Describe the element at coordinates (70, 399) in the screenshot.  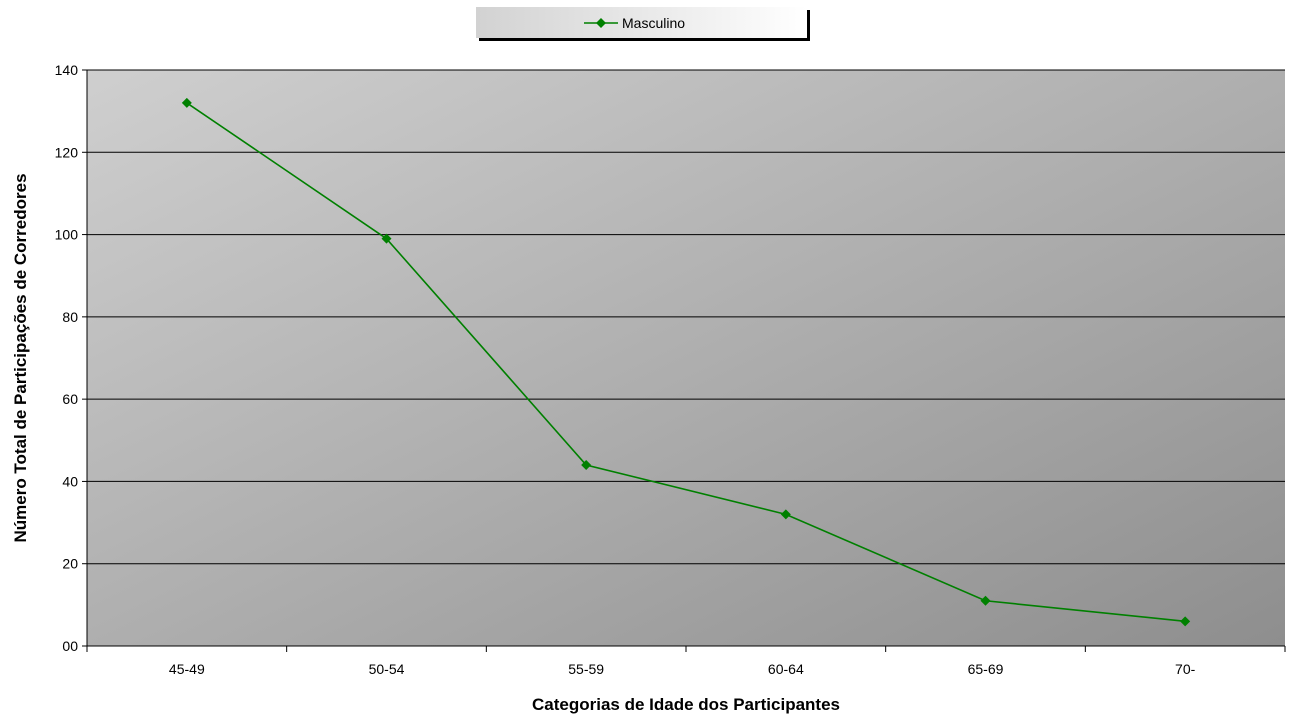
I see `y-tick-label: 60` at that location.